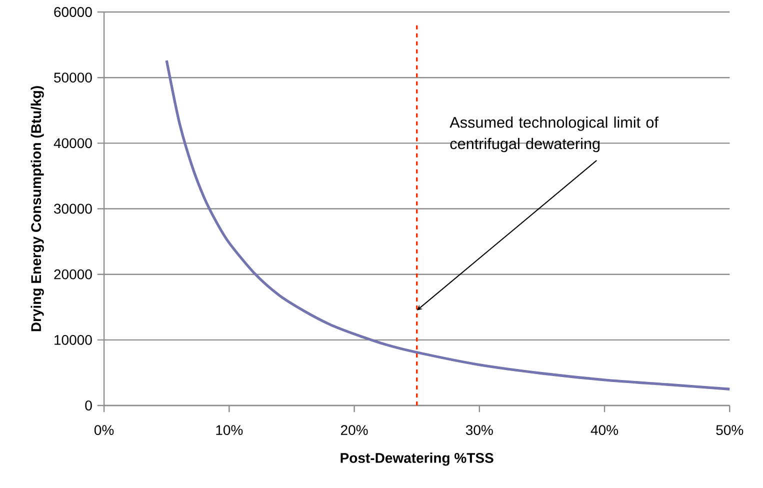  Describe the element at coordinates (73, 77) in the screenshot. I see `y-tick-label: 50000` at that location.